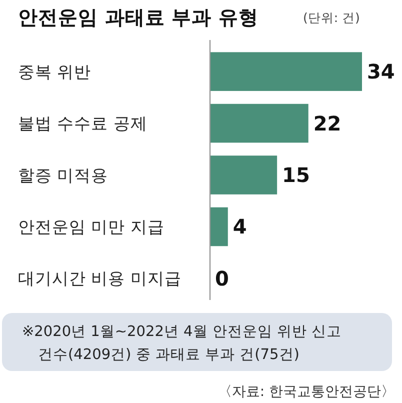 This screenshot has height=403, width=402. Describe the element at coordinates (182, 343) in the screenshot. I see `text: ※2020년 1월~2022년 4월 안전운임 위반 신고 건수(4209건) 중 과태료 부과 건(75건)` at that location.